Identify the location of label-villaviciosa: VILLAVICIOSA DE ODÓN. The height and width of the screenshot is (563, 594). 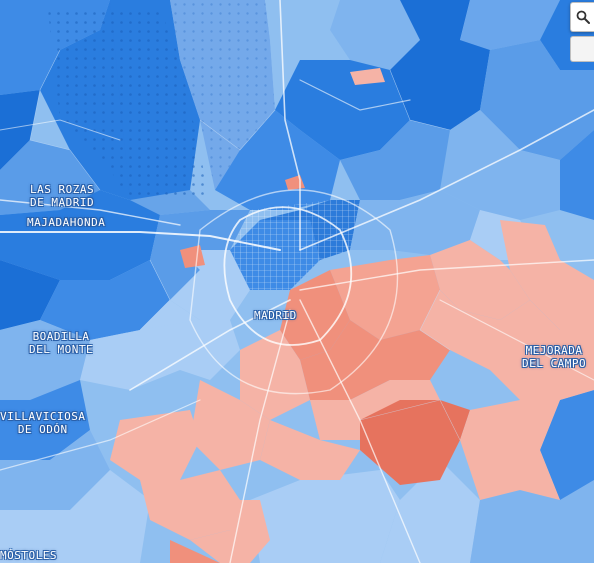
(43, 423).